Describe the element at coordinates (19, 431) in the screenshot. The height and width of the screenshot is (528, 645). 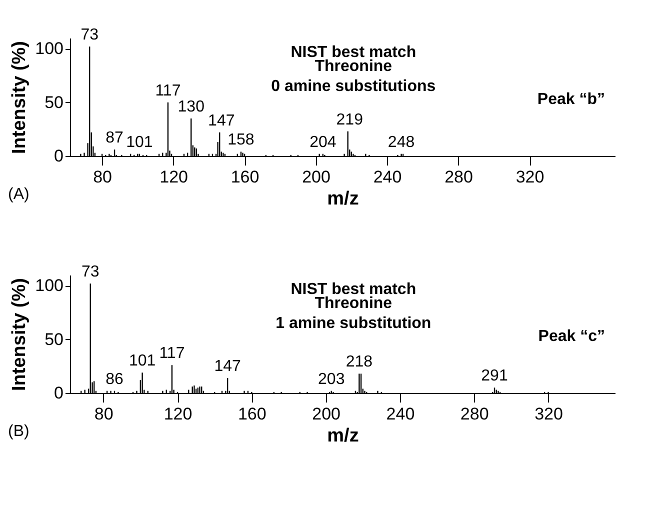
I see `text: (B)` at that location.